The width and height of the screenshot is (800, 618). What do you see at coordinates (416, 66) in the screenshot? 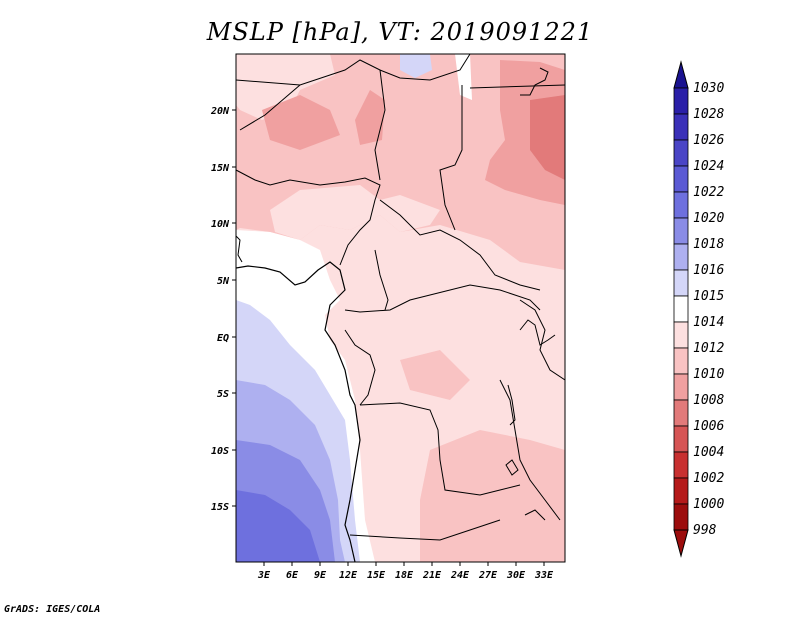
I see `field-patch-1015-north` at bounding box center [416, 66].